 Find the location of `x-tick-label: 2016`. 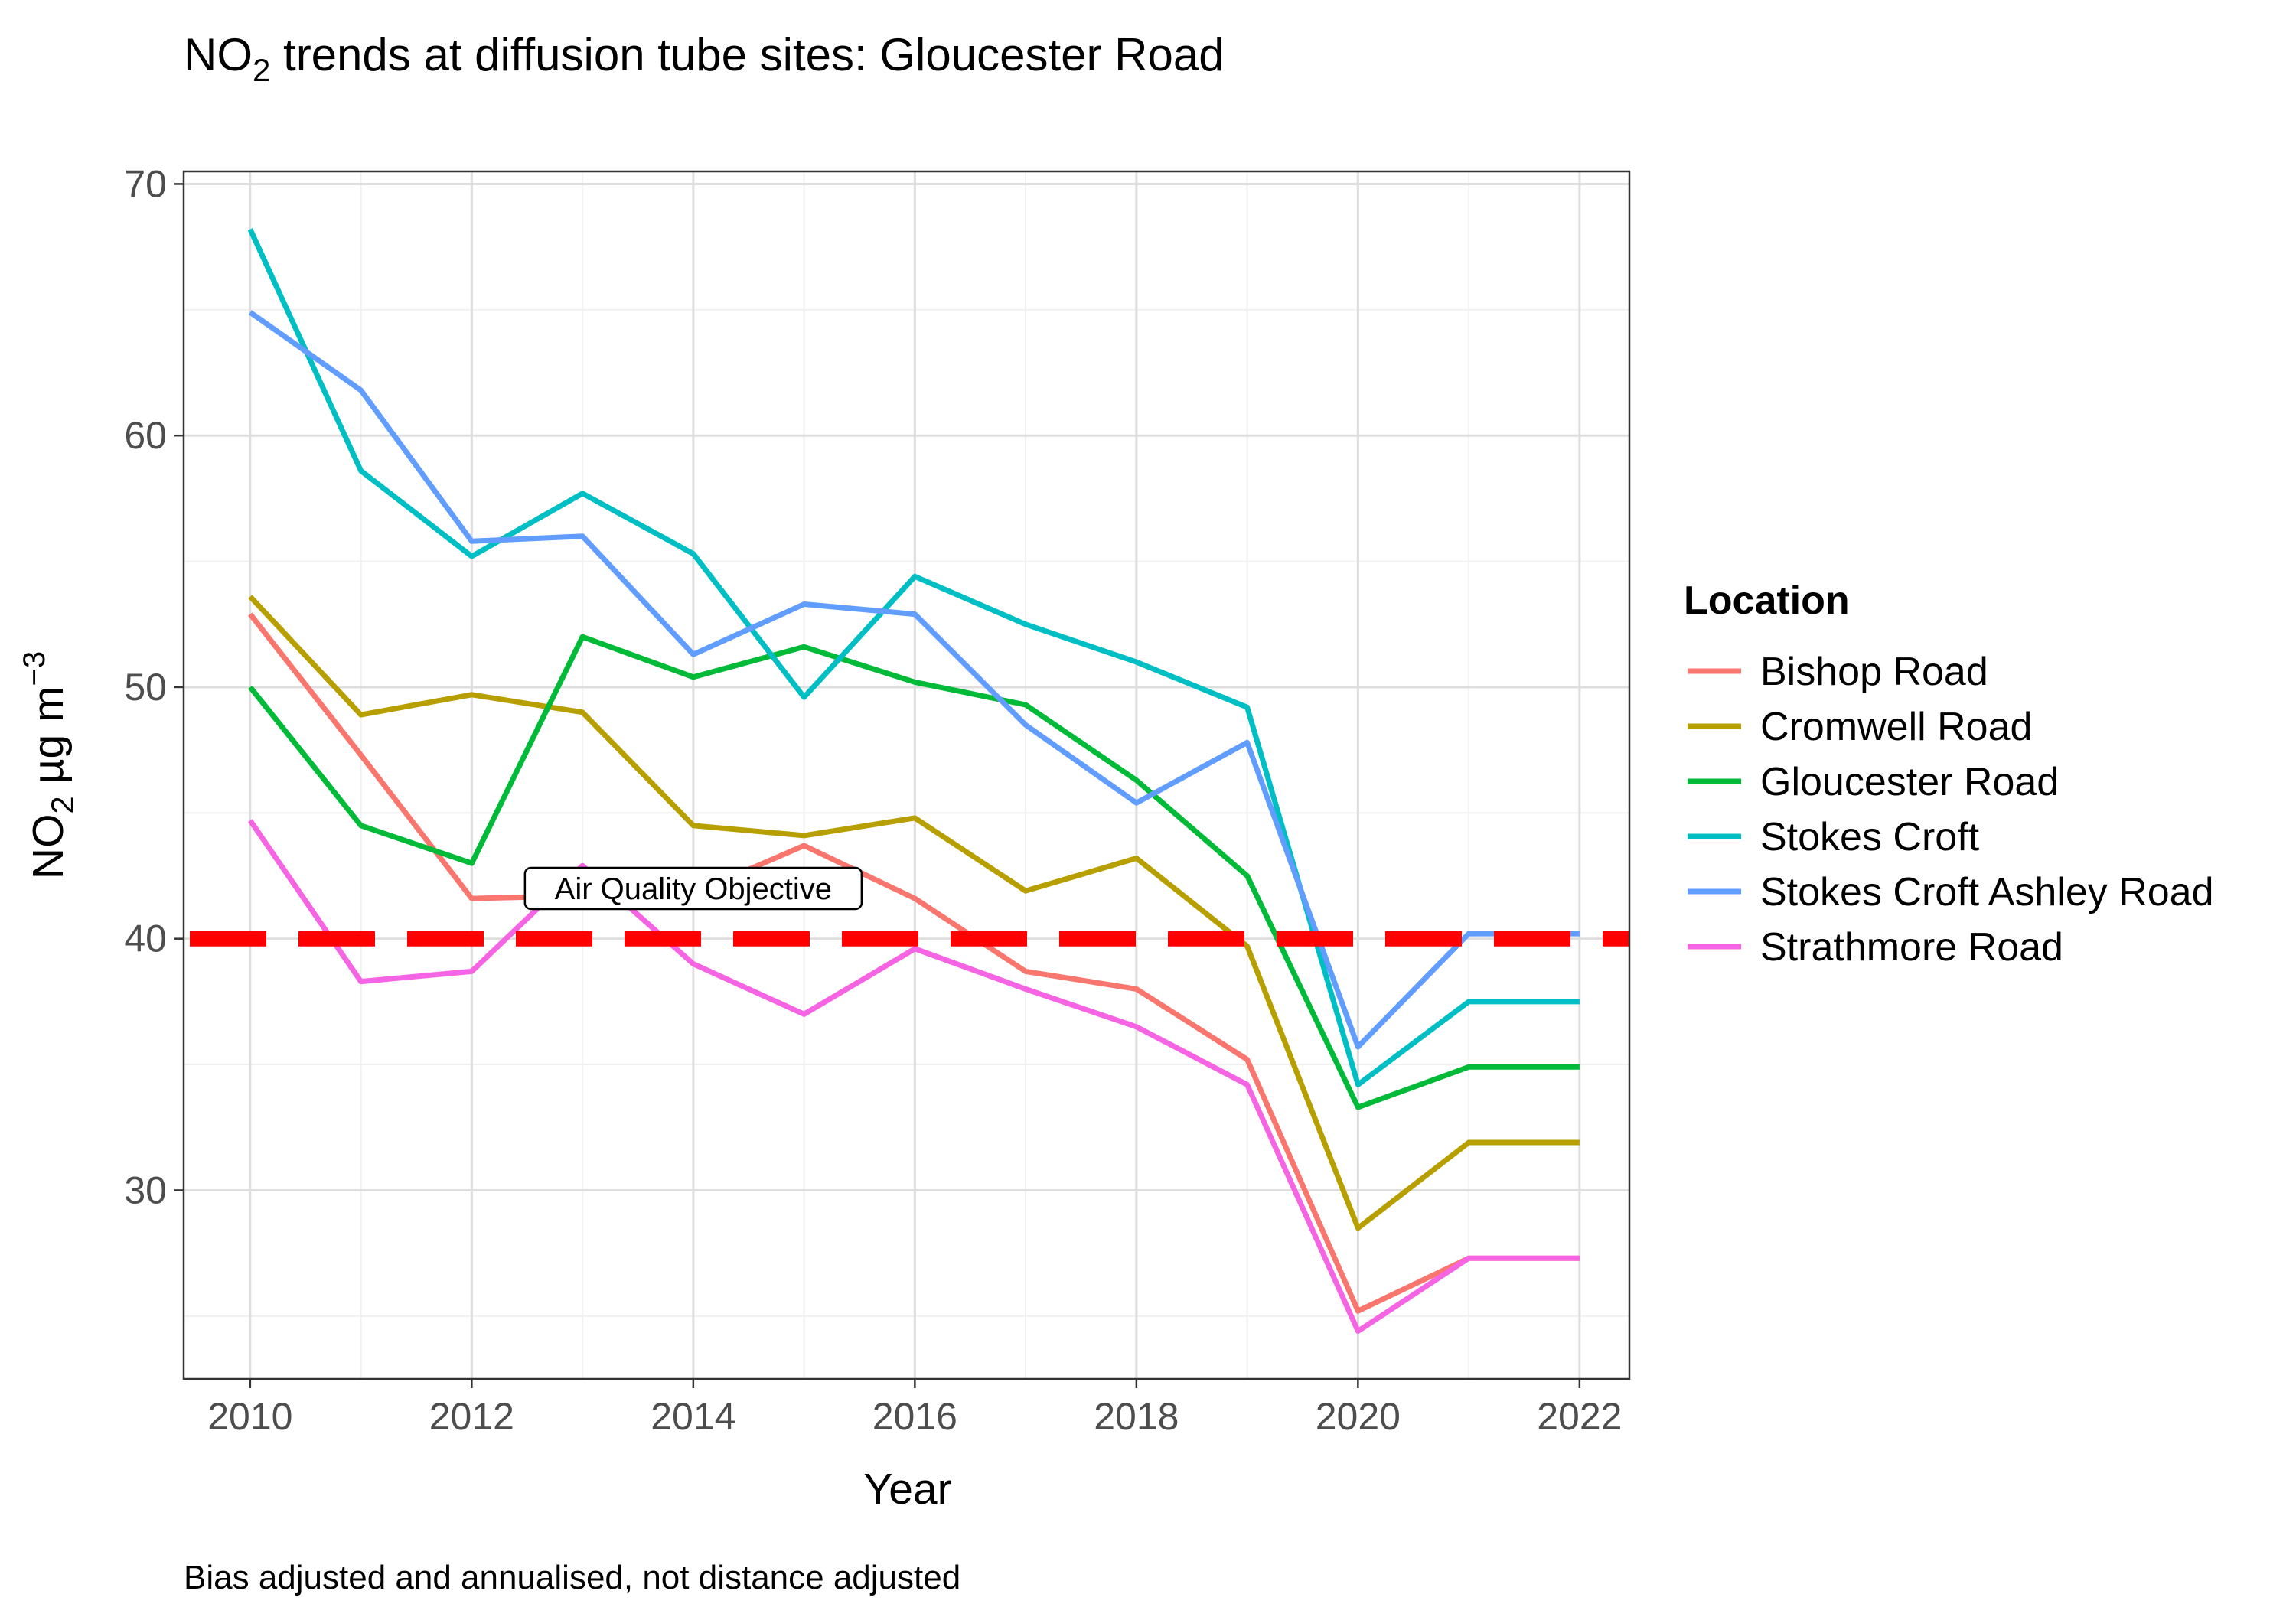

x-tick-label: 2016 is located at coordinates (914, 1416).